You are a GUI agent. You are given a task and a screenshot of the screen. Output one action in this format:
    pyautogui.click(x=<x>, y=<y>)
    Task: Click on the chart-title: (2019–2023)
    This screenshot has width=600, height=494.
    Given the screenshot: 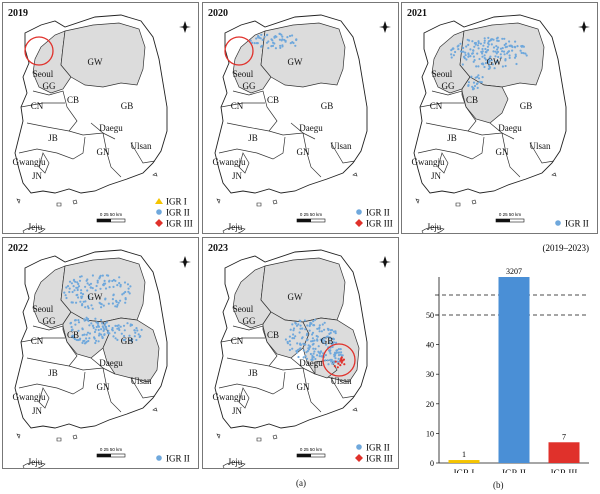 What is the action you would take?
    pyautogui.click(x=566, y=248)
    